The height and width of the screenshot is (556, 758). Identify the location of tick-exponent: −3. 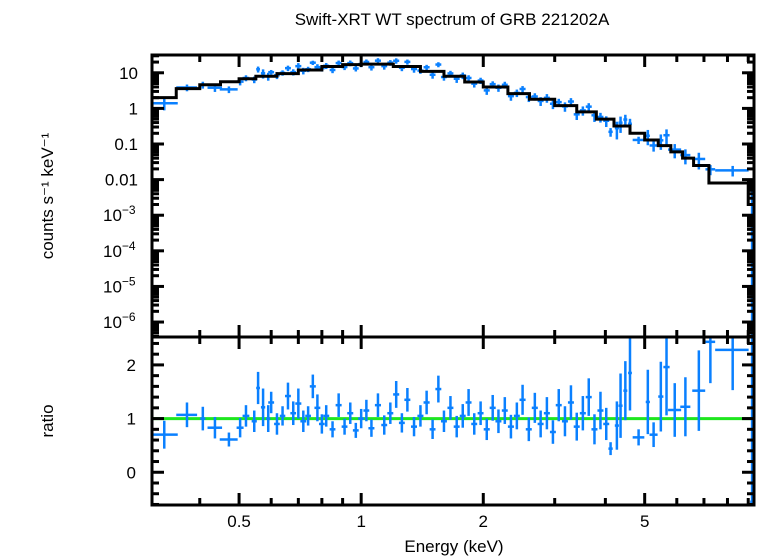
(129, 210).